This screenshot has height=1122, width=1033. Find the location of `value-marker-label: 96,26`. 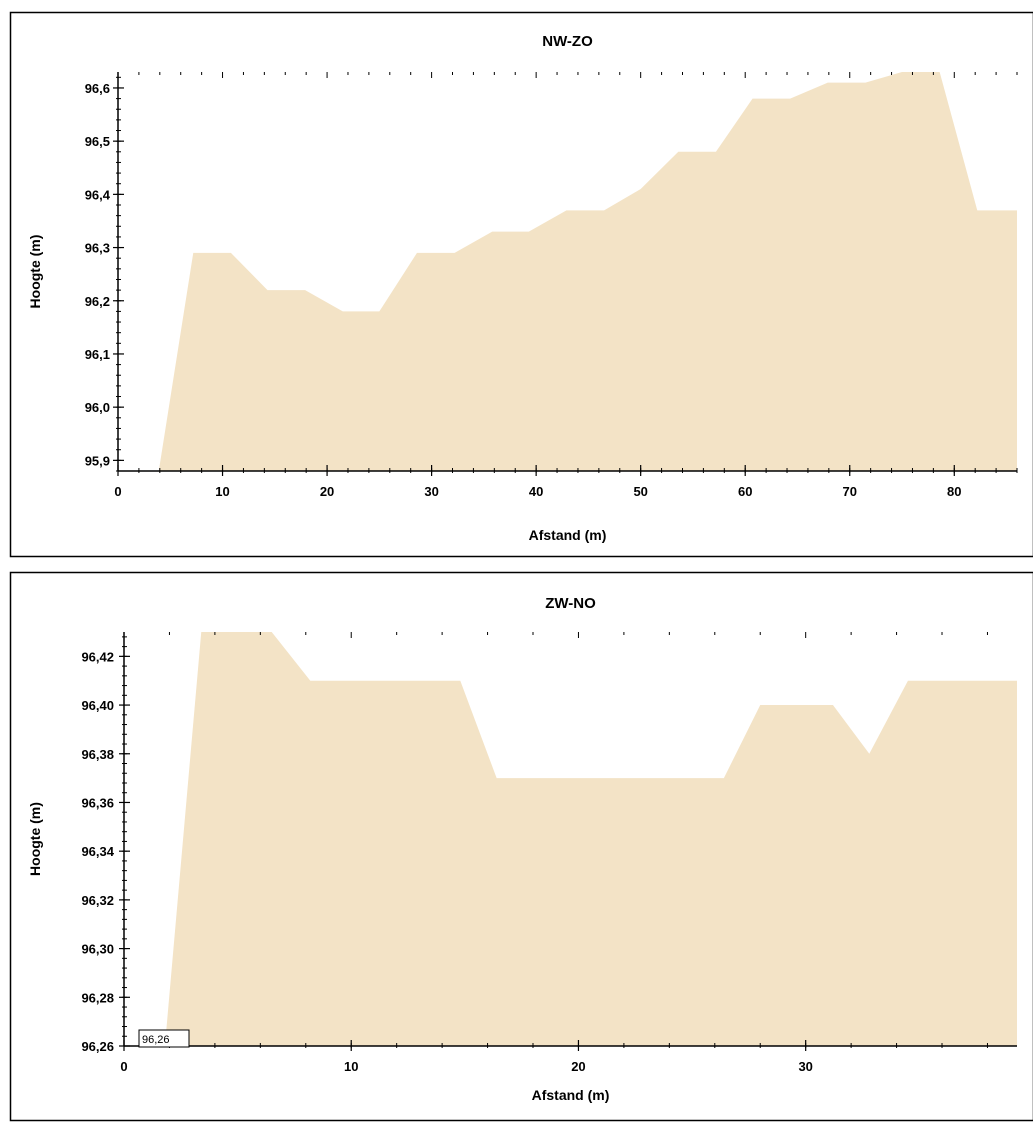

value-marker-label: 96,26 is located at coordinates (164, 1038).